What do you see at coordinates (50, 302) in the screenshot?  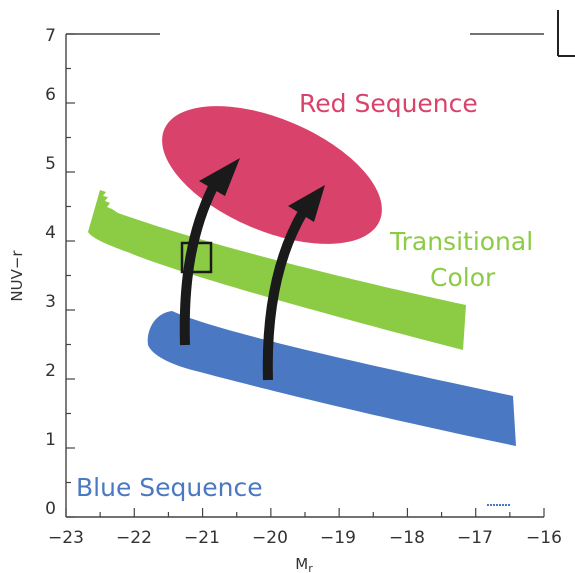 I see `y-tick-label: 3` at bounding box center [50, 302].